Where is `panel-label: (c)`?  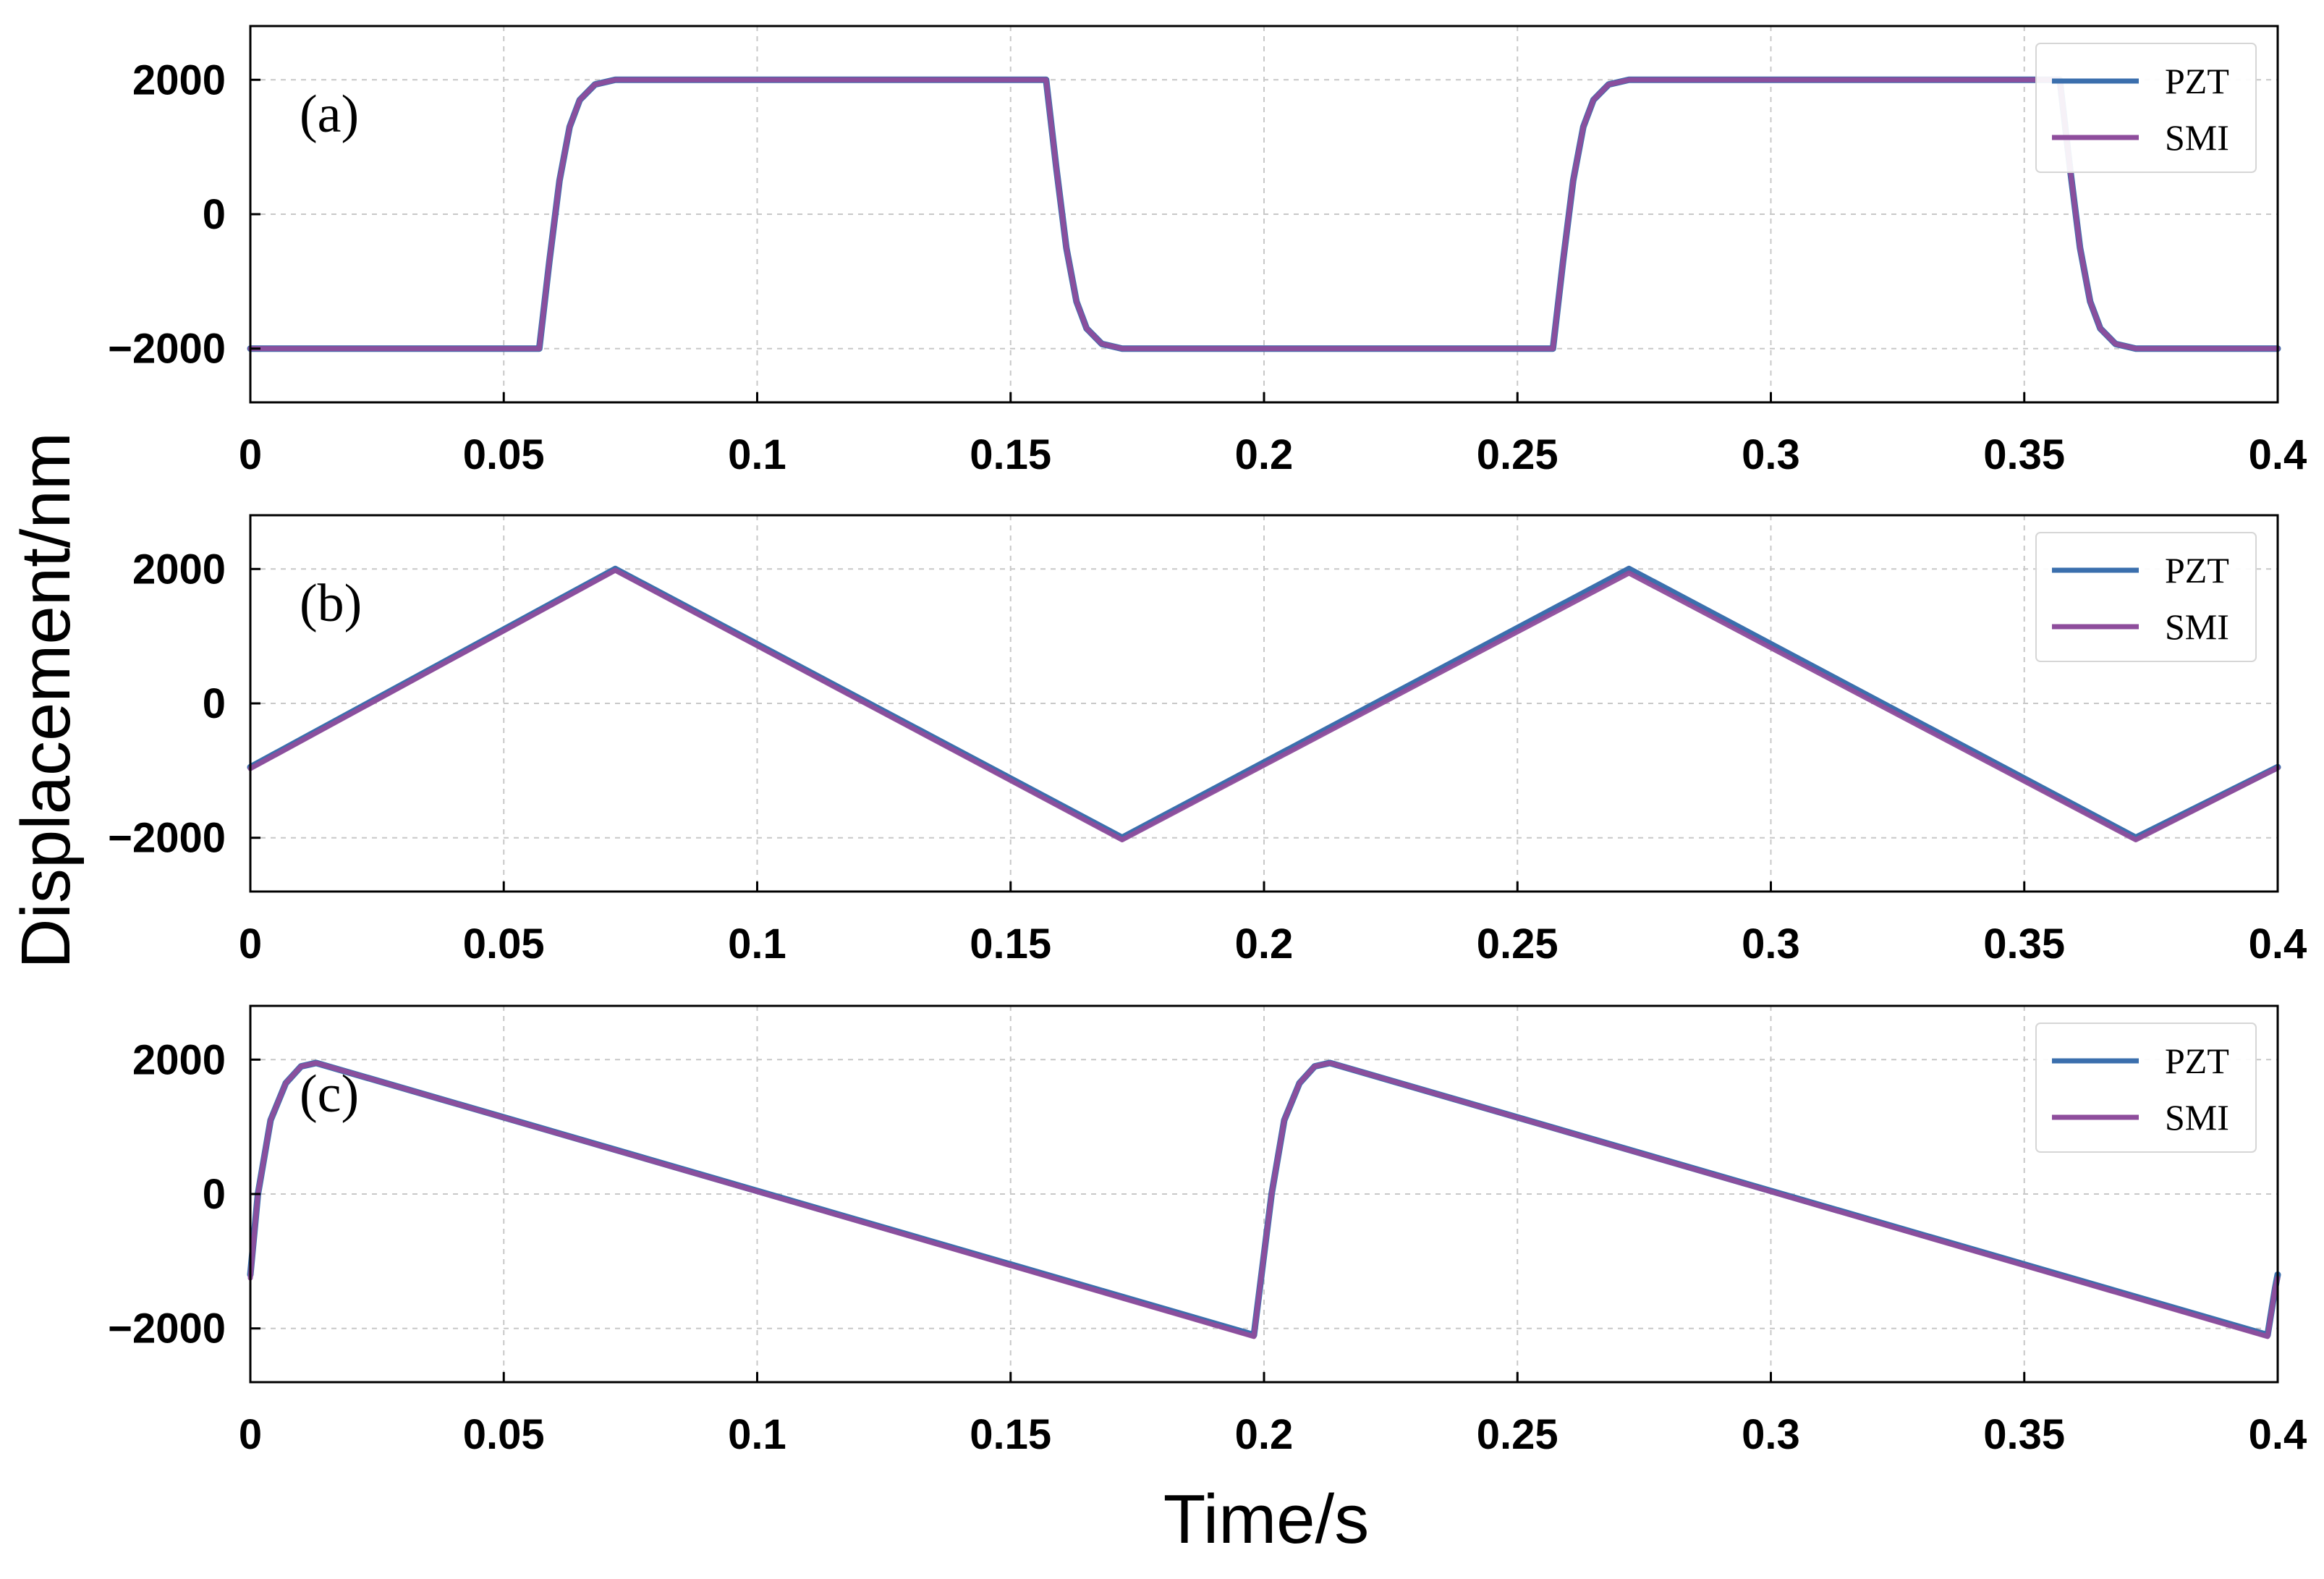
panel-label: (c) is located at coordinates (329, 1094).